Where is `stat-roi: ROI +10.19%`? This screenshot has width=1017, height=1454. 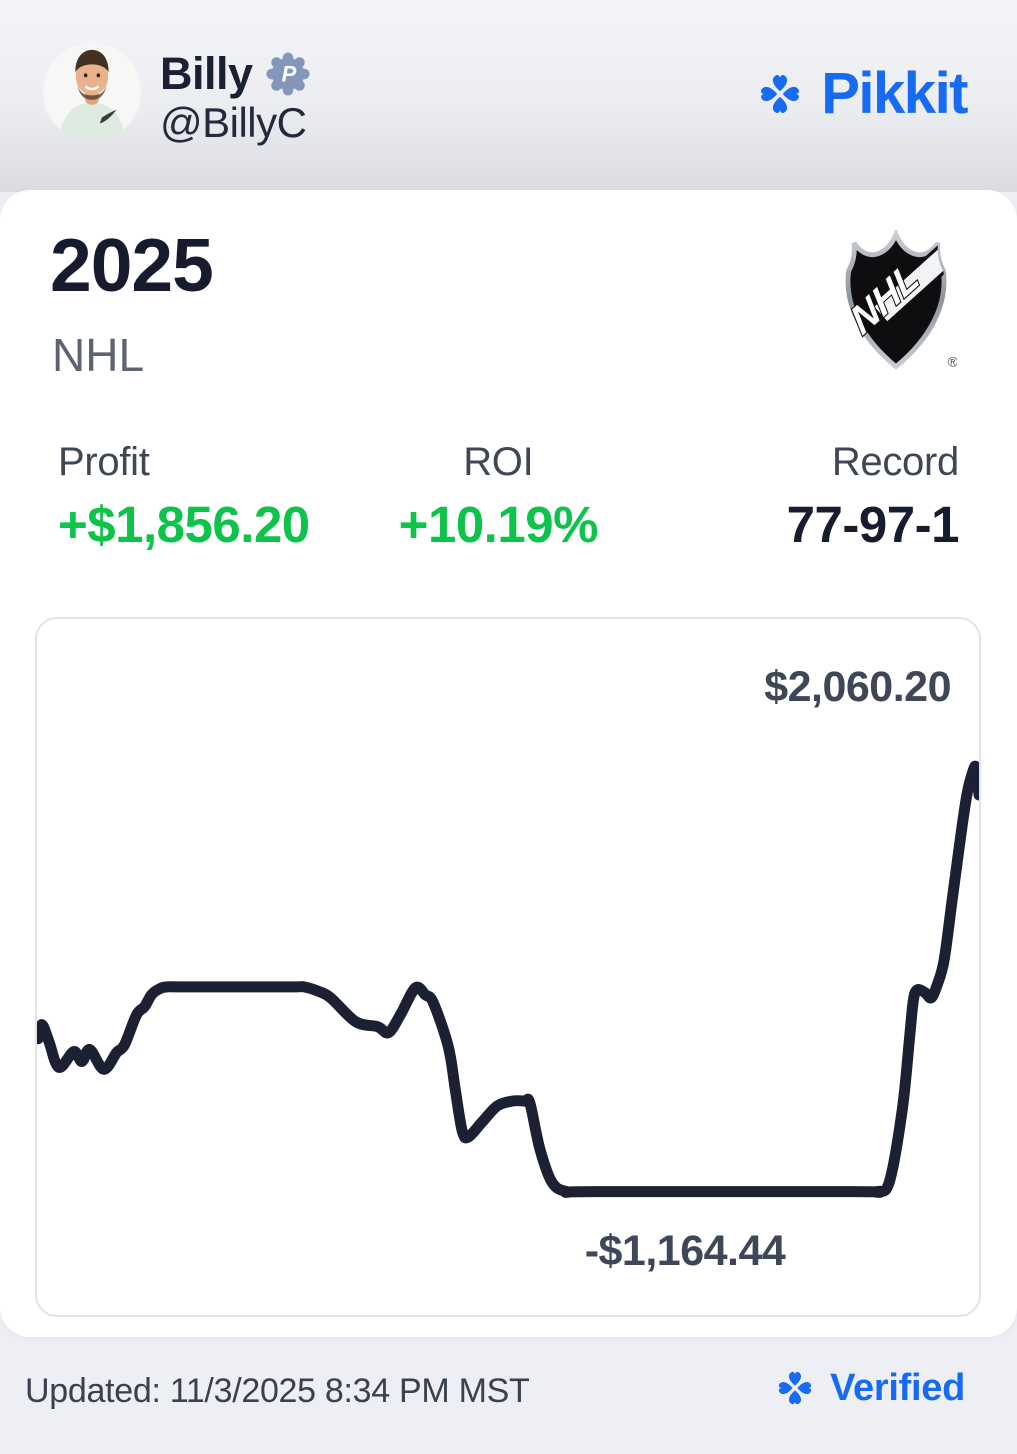 stat-roi: ROI +10.19% is located at coordinates (498, 497).